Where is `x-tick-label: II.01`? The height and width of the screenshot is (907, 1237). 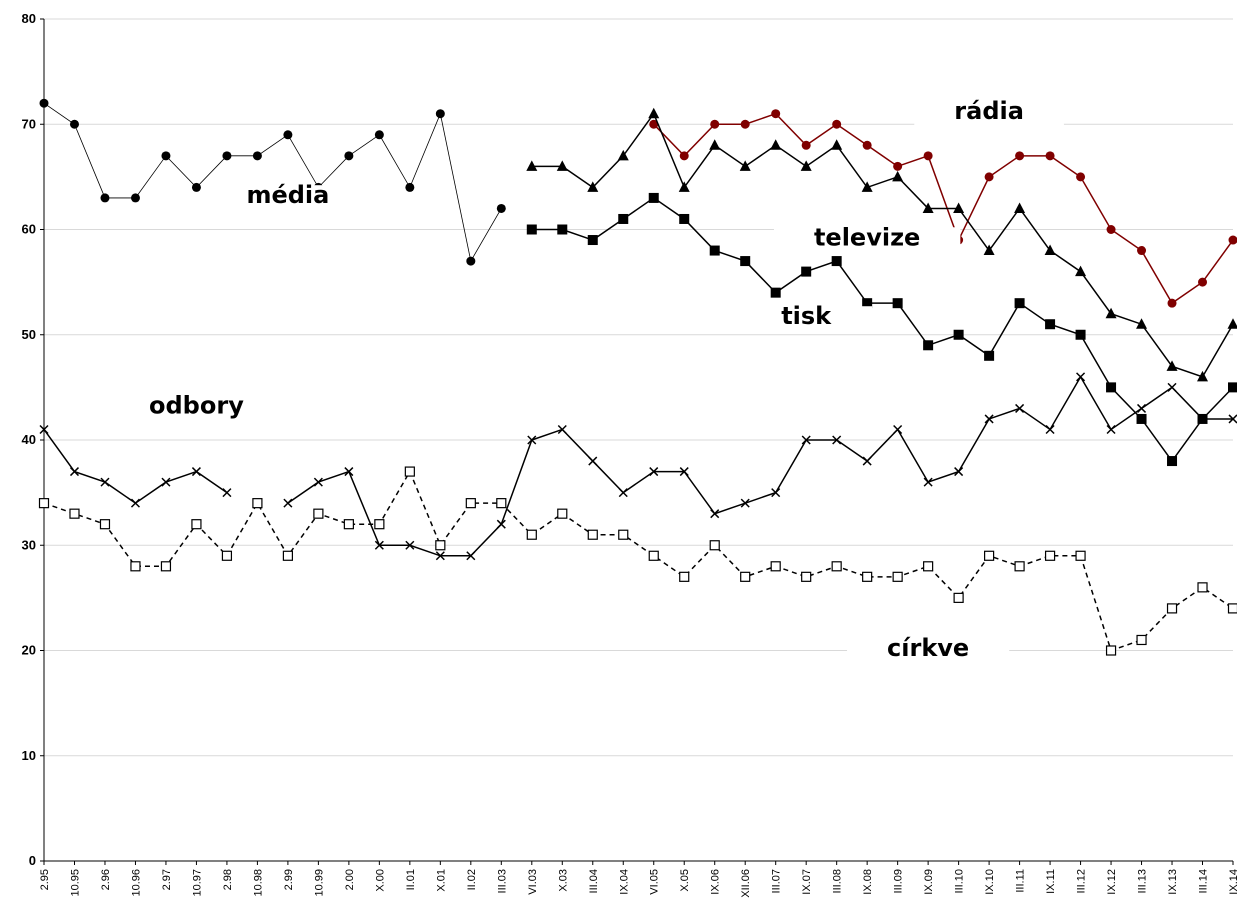
x-tick-label: II.01 is located at coordinates (411, 879).